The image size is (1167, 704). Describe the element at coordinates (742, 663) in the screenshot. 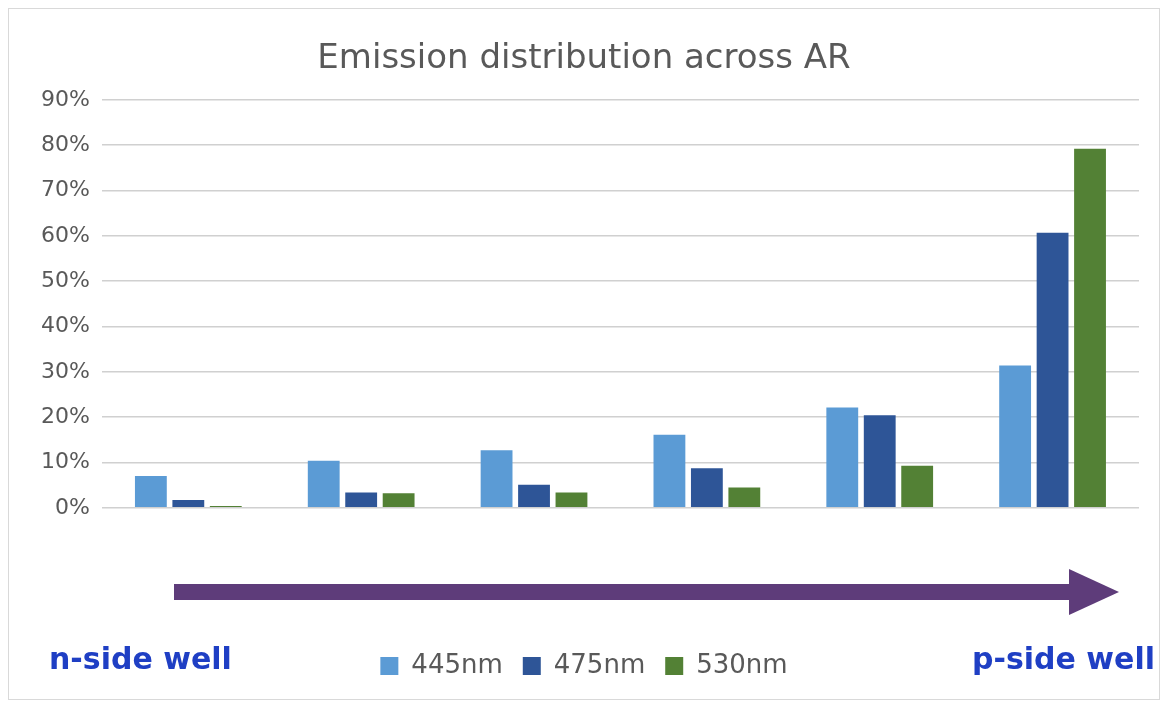

I see `legend-label: 530nm` at that location.